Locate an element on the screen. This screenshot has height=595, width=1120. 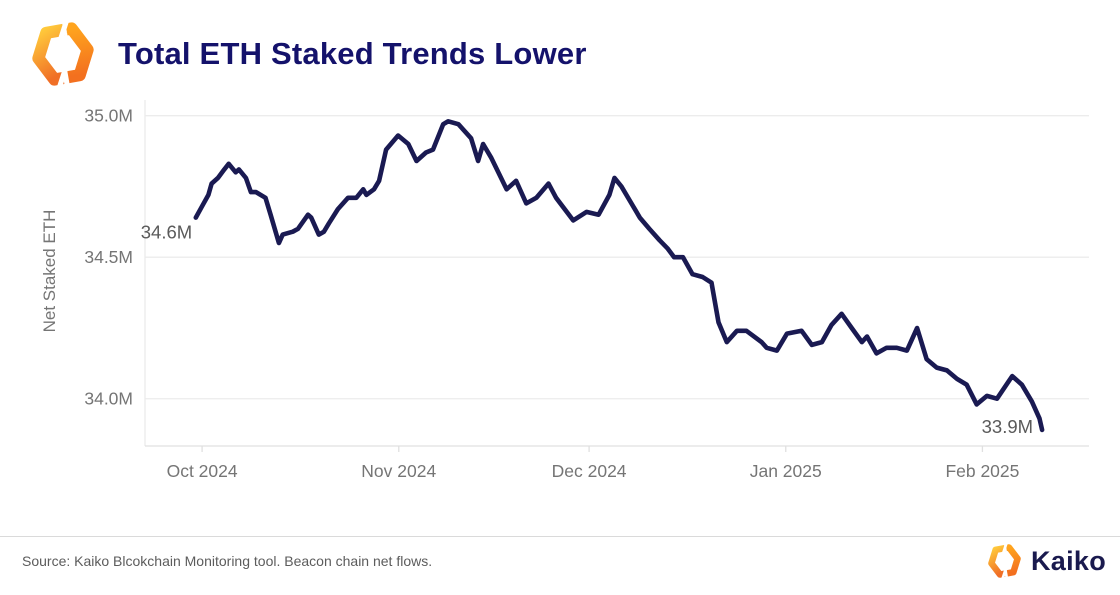
x-tick-label: Dec 2024 is located at coordinates (589, 471).